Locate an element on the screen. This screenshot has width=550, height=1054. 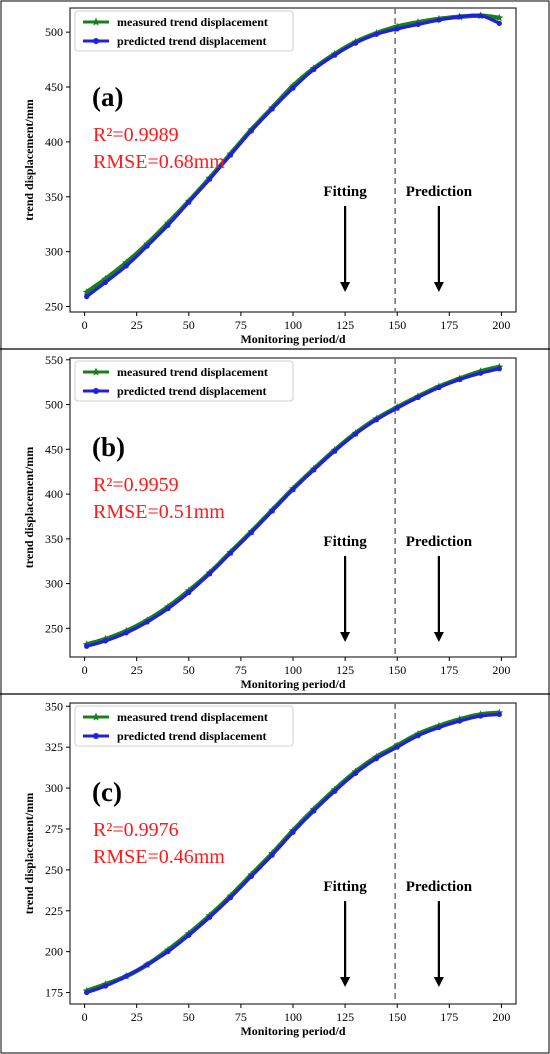
rmse-text: RMSE=0.51mm is located at coordinates (159, 512).